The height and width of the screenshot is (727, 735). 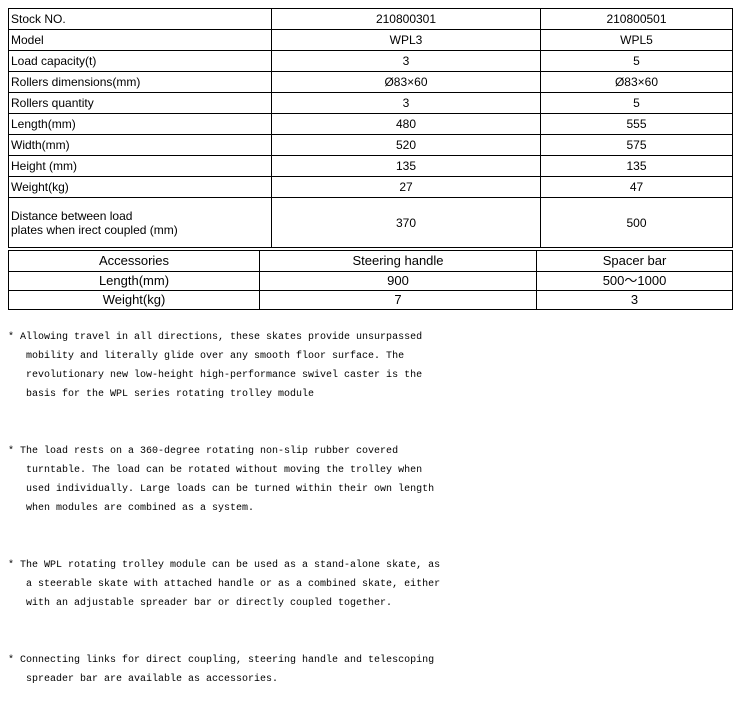 What do you see at coordinates (636, 124) in the screenshot?
I see `cell-value: 555` at bounding box center [636, 124].